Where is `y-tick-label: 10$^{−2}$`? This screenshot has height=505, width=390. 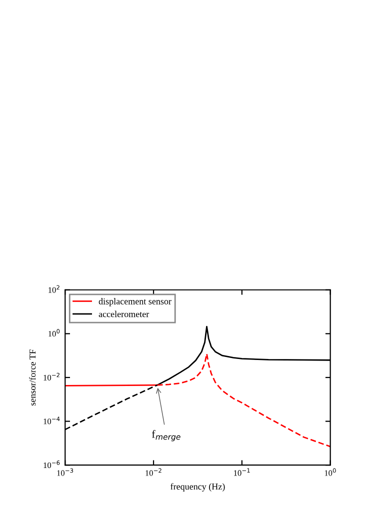
y-tick-label: 10$^{−2}$ is located at coordinates (52, 376).